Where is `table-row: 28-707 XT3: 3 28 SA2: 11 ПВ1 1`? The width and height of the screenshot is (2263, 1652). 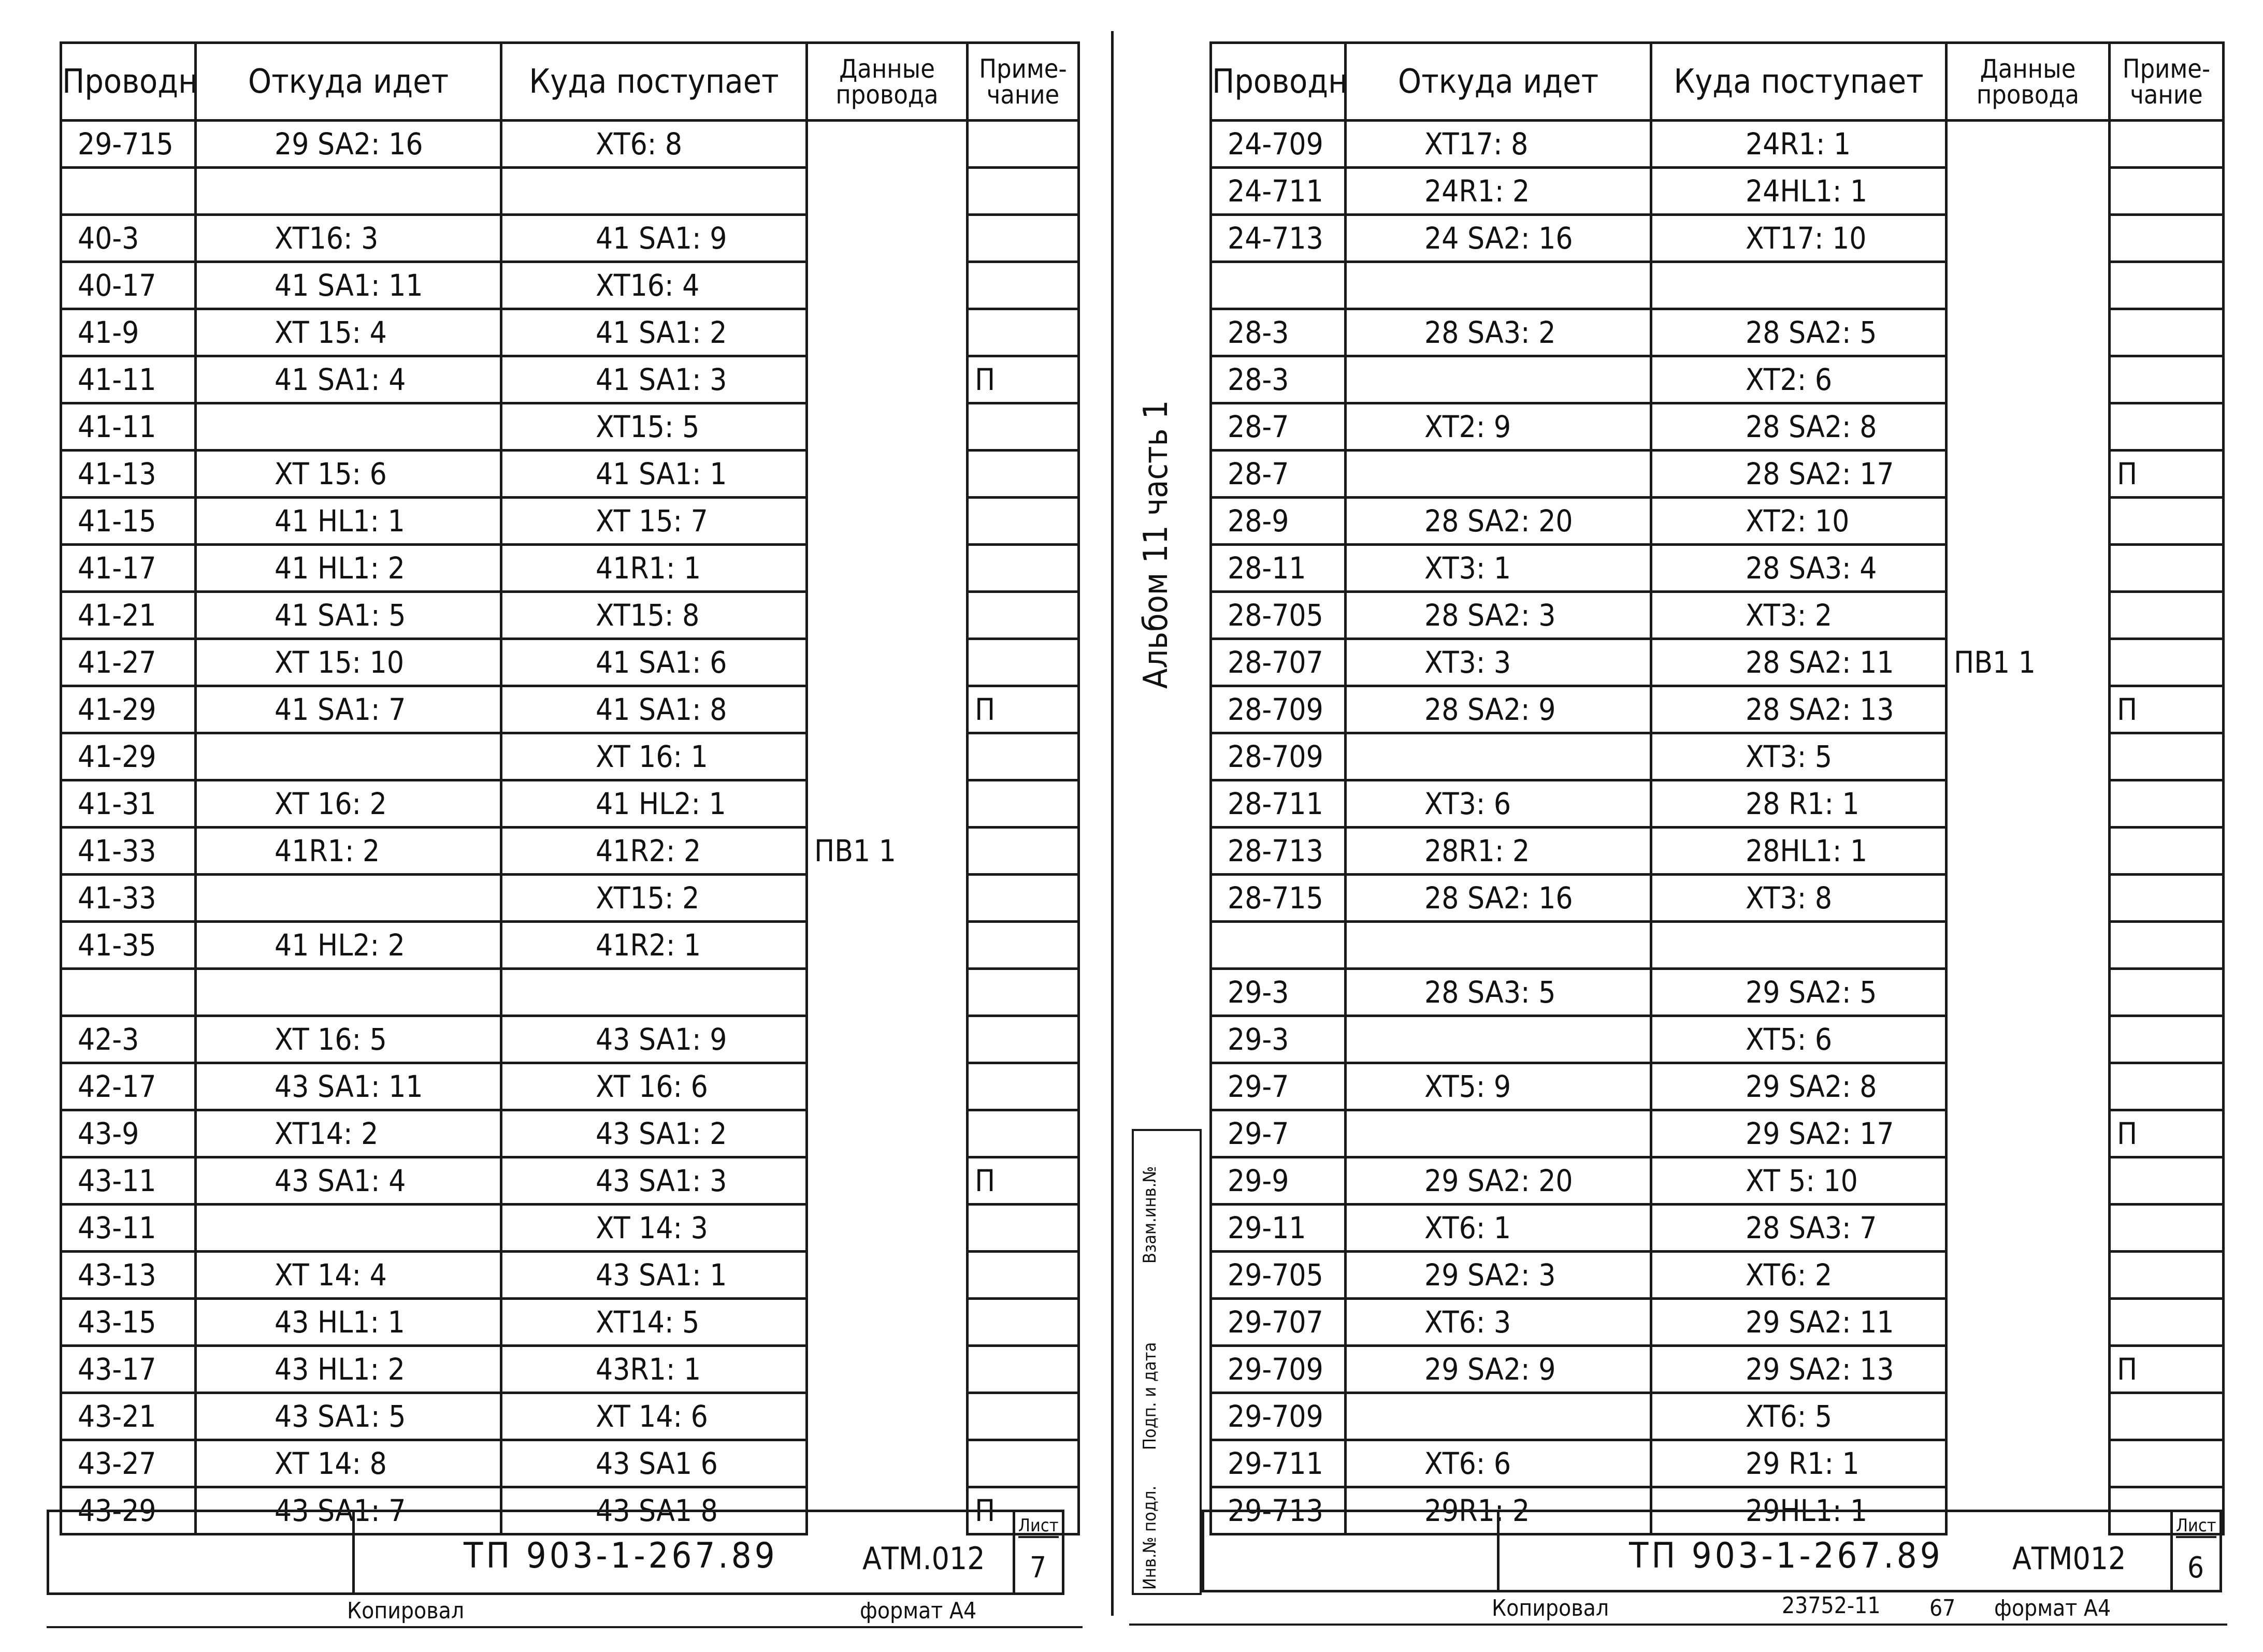 table-row: 28-707 XT3: 3 28 SA2: 11 ПВ1 1 is located at coordinates (1717, 662).